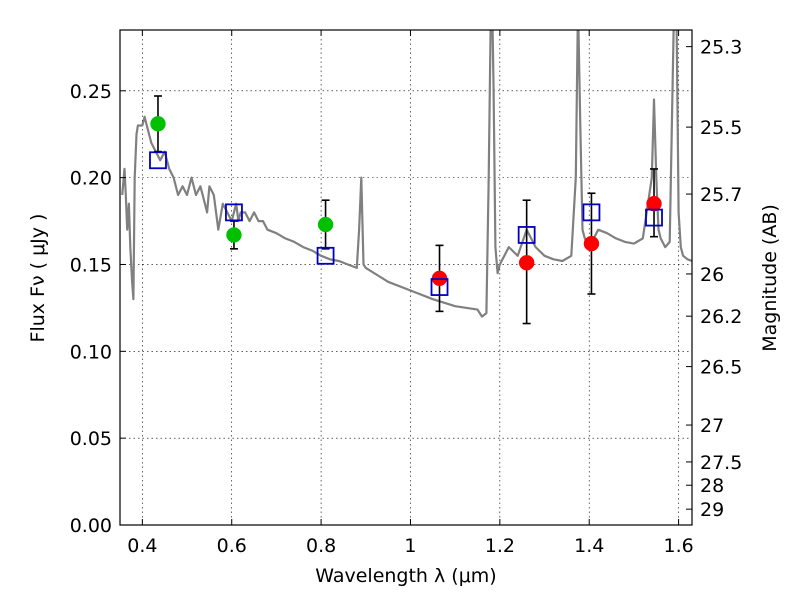 The height and width of the screenshot is (600, 800). I want to click on y2-tick-label: 27, so click(712, 426).